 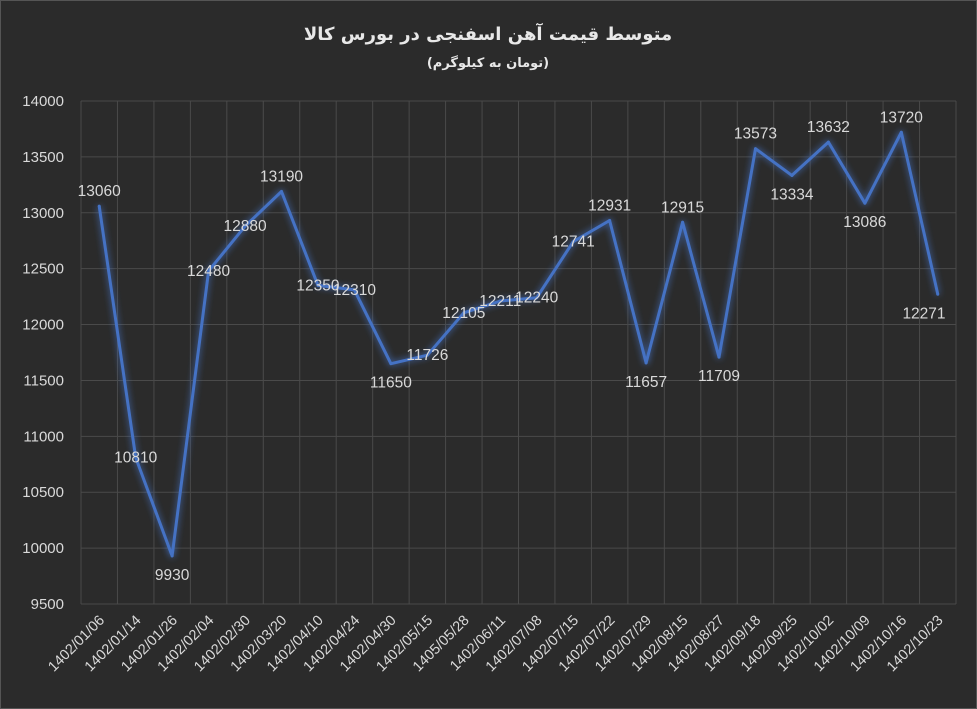 I want to click on data-label: 12480, so click(x=208, y=271).